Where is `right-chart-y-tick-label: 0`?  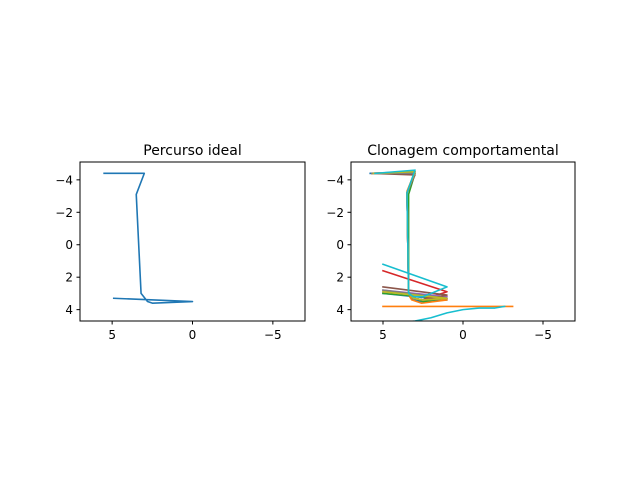 right-chart-y-tick-label: 0 is located at coordinates (340, 245).